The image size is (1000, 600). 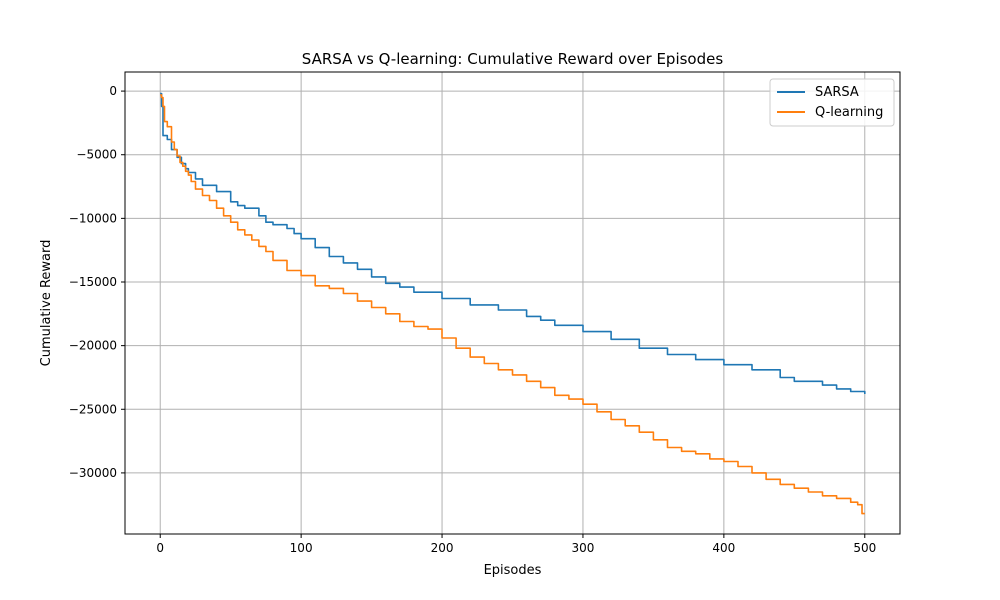 What do you see at coordinates (837, 92) in the screenshot?
I see `legend-label-sarsa: SARSA` at bounding box center [837, 92].